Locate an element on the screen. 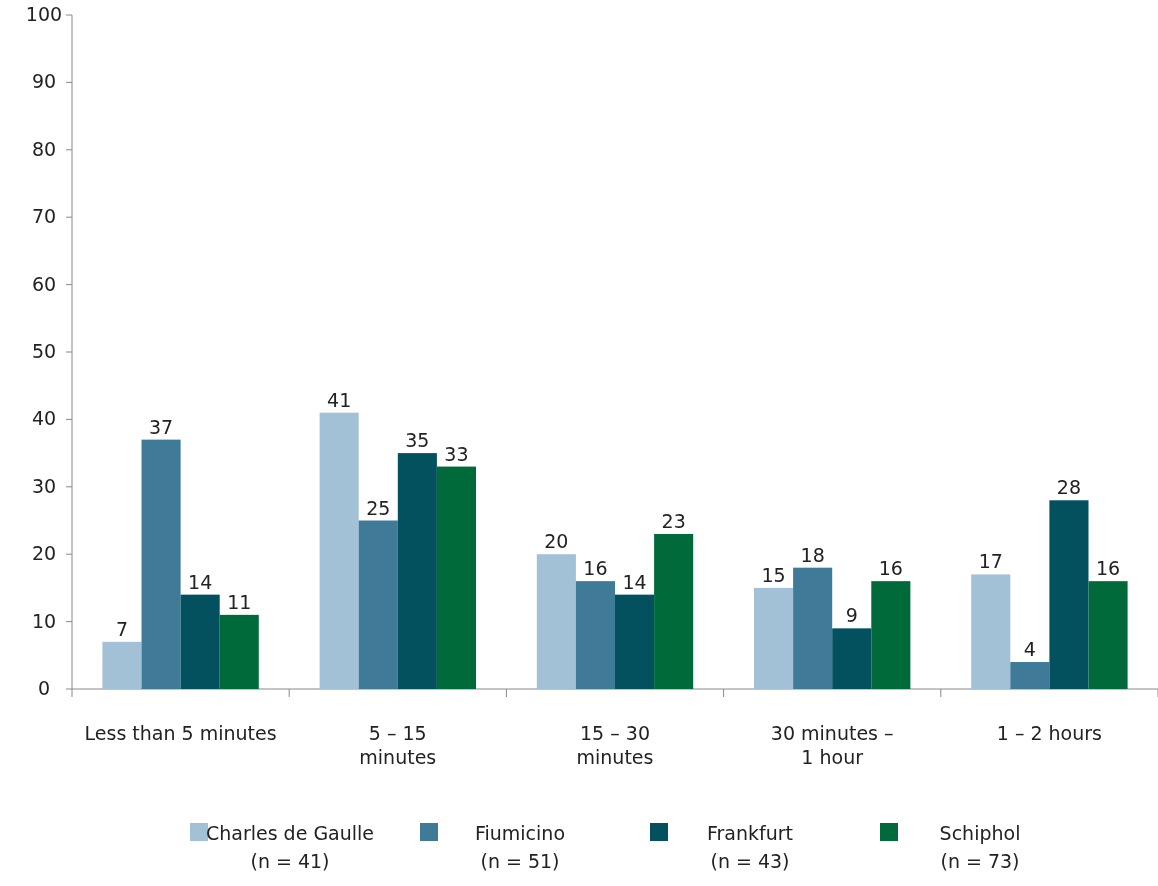  data-label: 20 is located at coordinates (556, 541).